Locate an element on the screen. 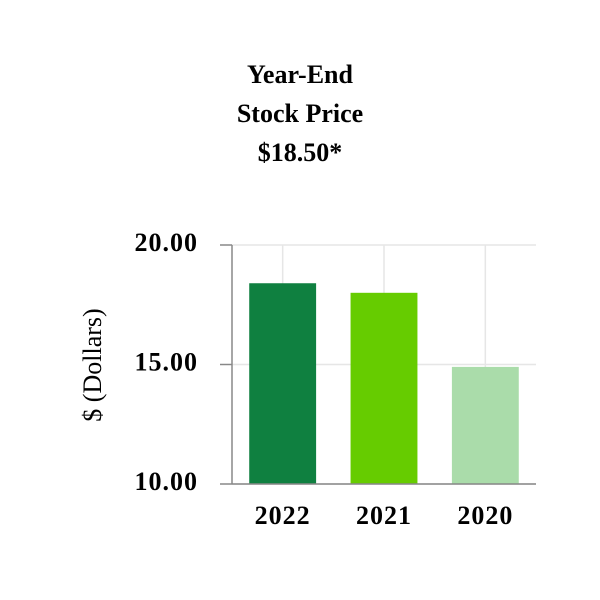  y-tick-label: 15.00 is located at coordinates (167, 361).